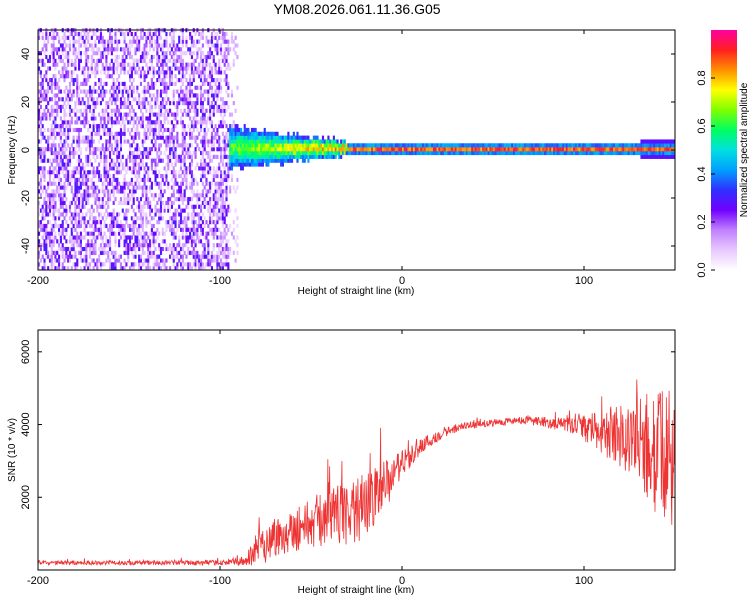 This screenshot has height=600, width=750. What do you see at coordinates (26, 198) in the screenshot?
I see `y-tick-label: -20` at bounding box center [26, 198].